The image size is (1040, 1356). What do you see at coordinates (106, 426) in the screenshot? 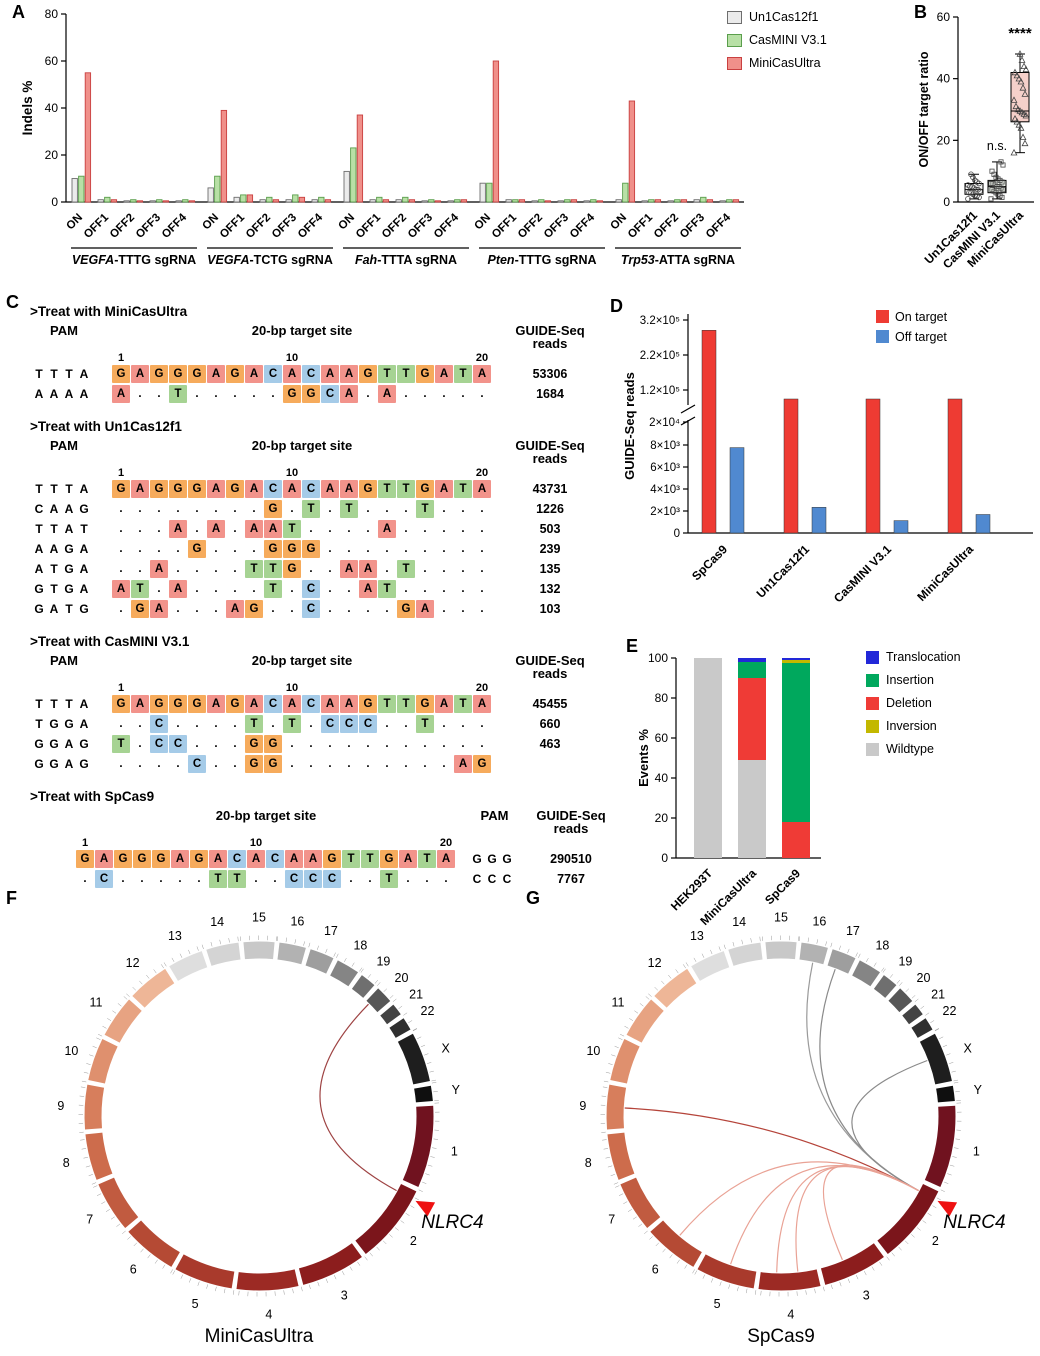
I see `guideseq-block-title: >Treat with Un1Cas12f1` at bounding box center [106, 426].